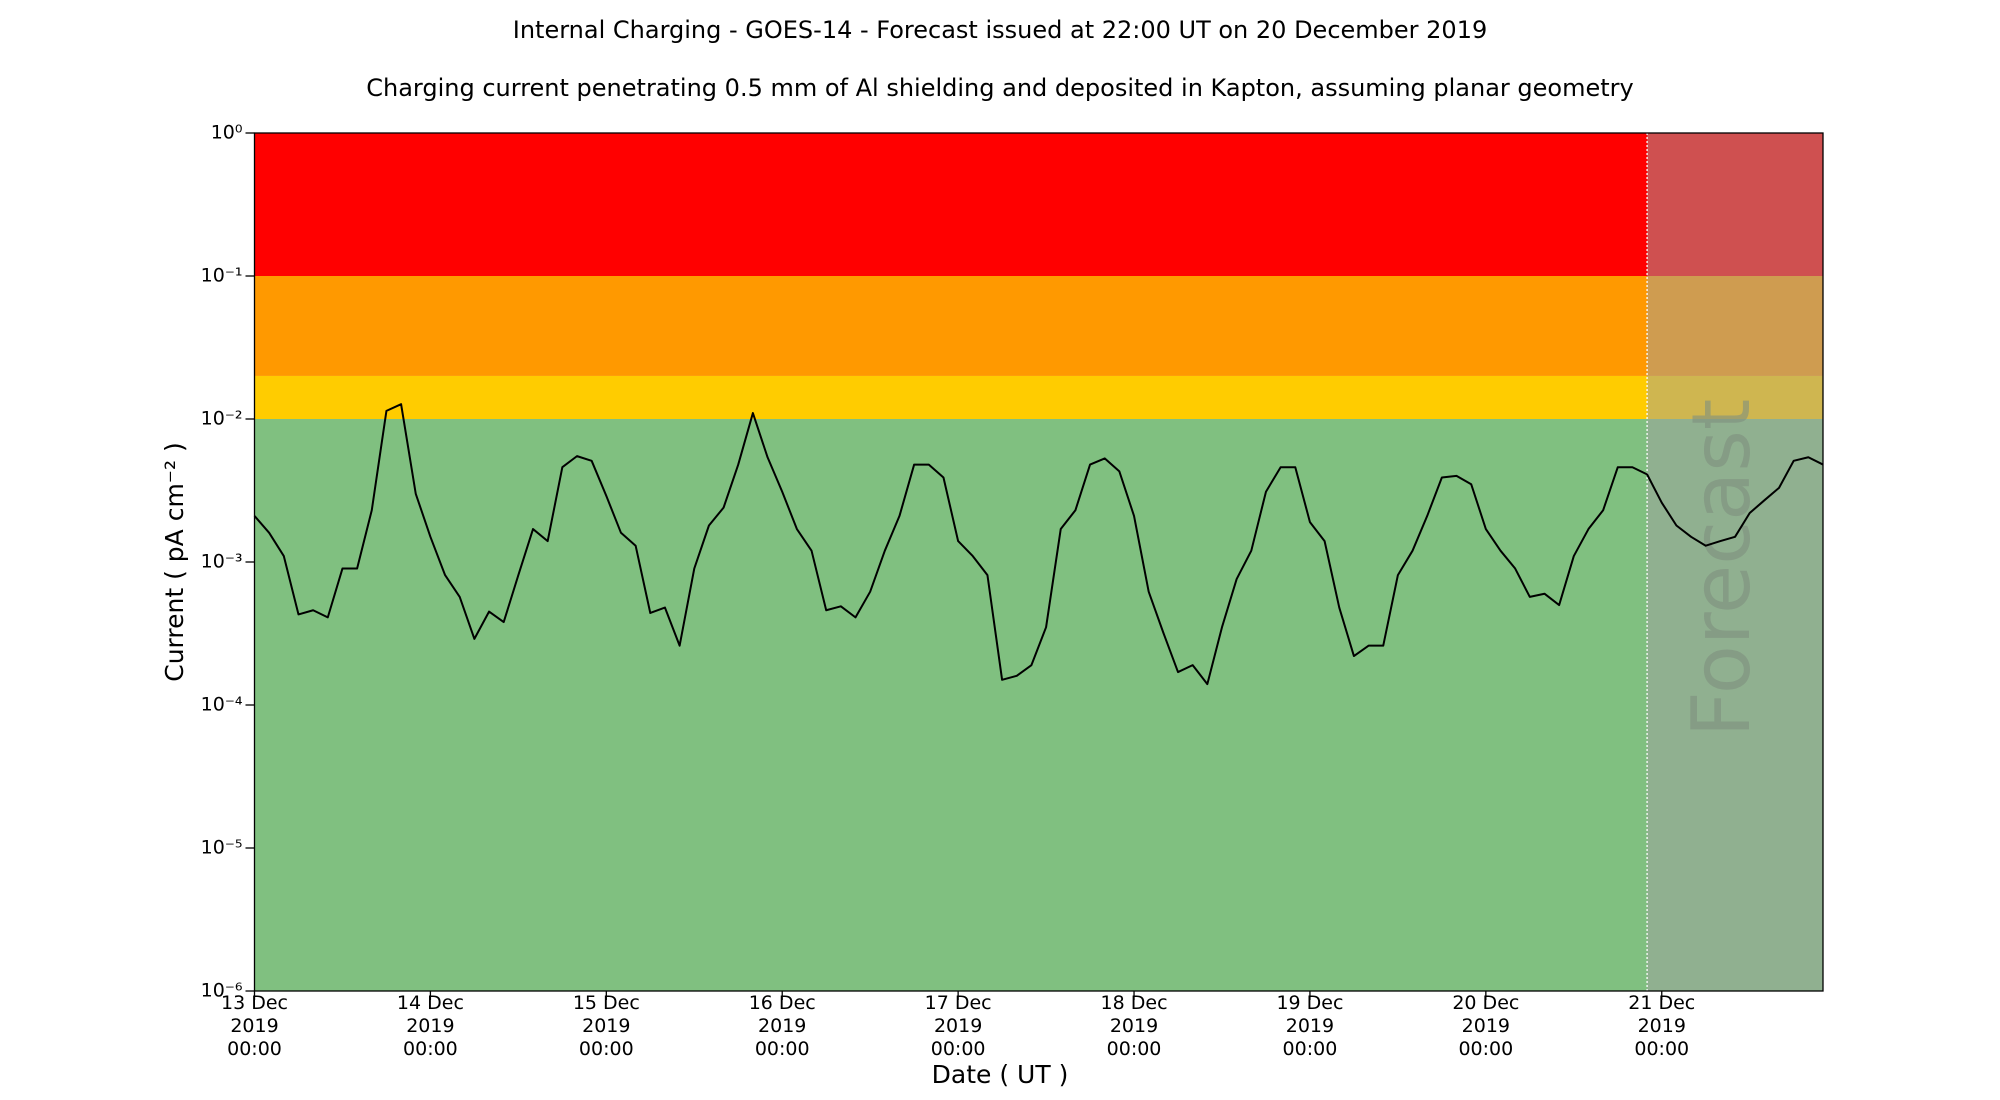 The height and width of the screenshot is (1100, 2000). Describe the element at coordinates (1486, 1026) in the screenshot. I see `x-tick-label: 20 Dec 2019 00:00` at that location.